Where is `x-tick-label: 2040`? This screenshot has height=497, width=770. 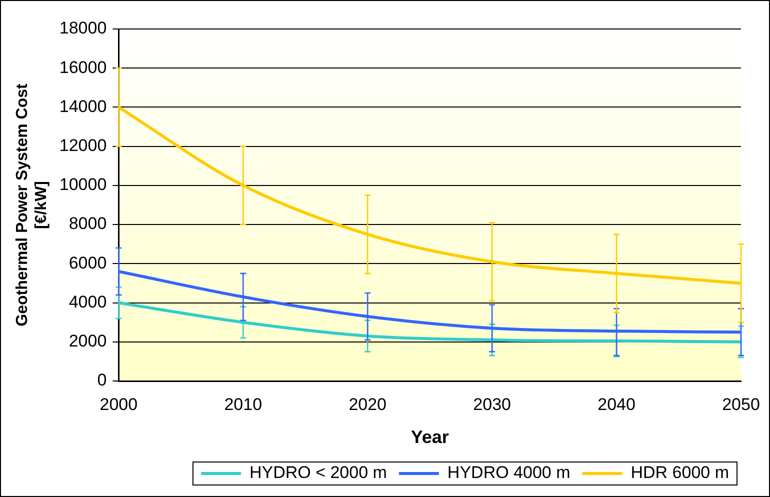 x-tick-label: 2040 is located at coordinates (617, 404).